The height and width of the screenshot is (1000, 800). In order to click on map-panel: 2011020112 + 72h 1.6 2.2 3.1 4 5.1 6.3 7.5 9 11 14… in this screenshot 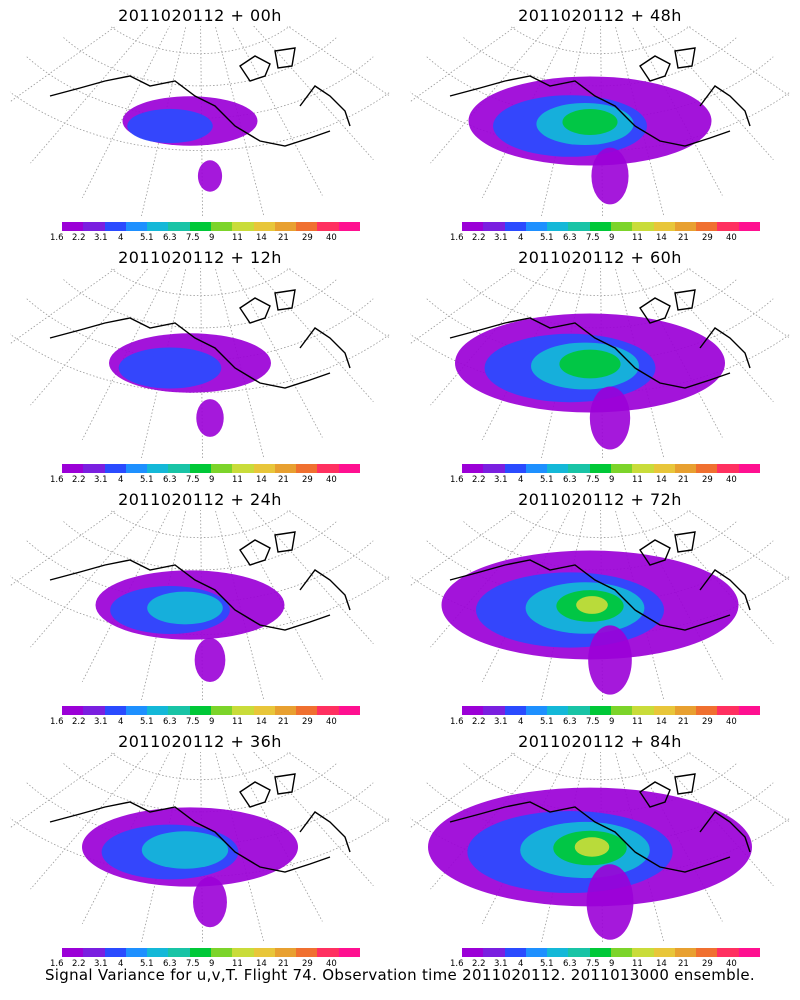, I will do `click(600, 606)`.